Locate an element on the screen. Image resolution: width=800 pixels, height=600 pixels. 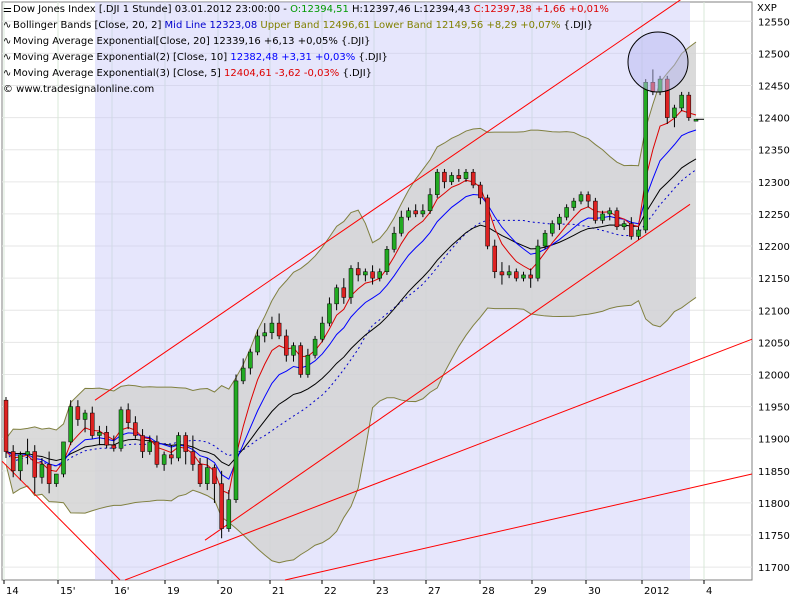
support-line-bottom is located at coordinates (518, 527).